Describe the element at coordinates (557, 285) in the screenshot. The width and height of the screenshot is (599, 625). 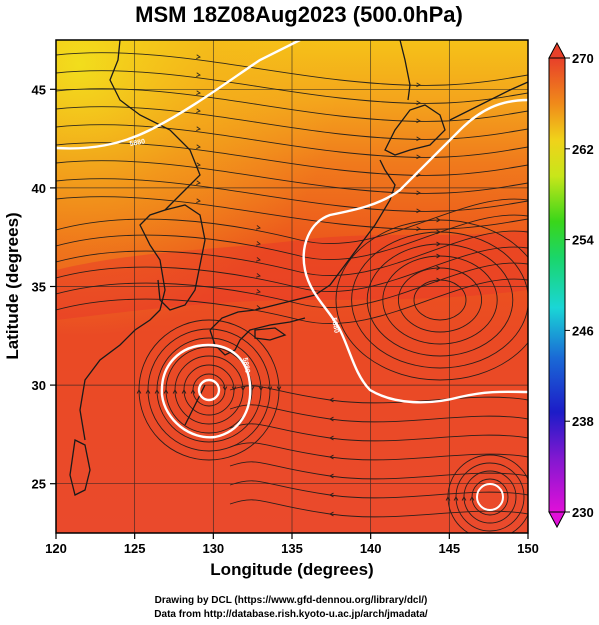
I see `colorbar-gradient` at that location.